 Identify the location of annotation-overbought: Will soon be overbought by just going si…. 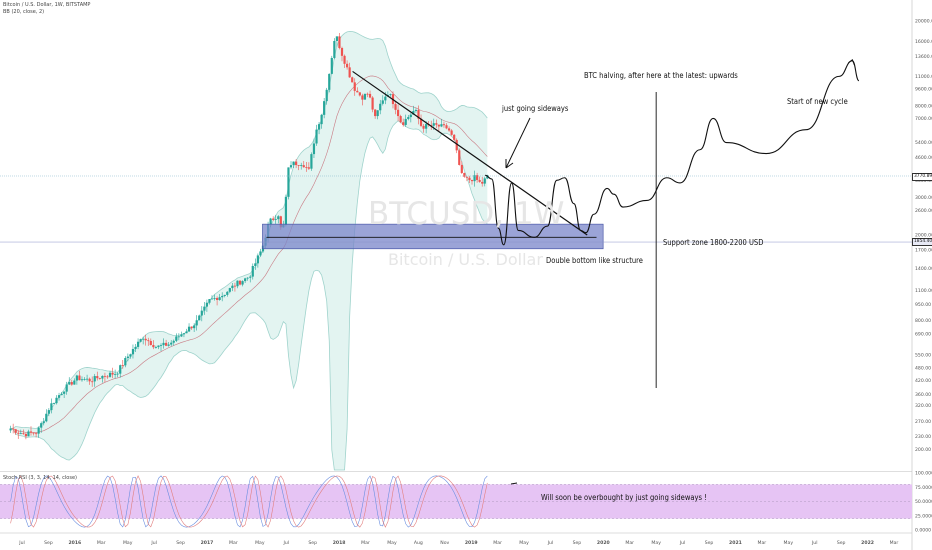
(624, 497).